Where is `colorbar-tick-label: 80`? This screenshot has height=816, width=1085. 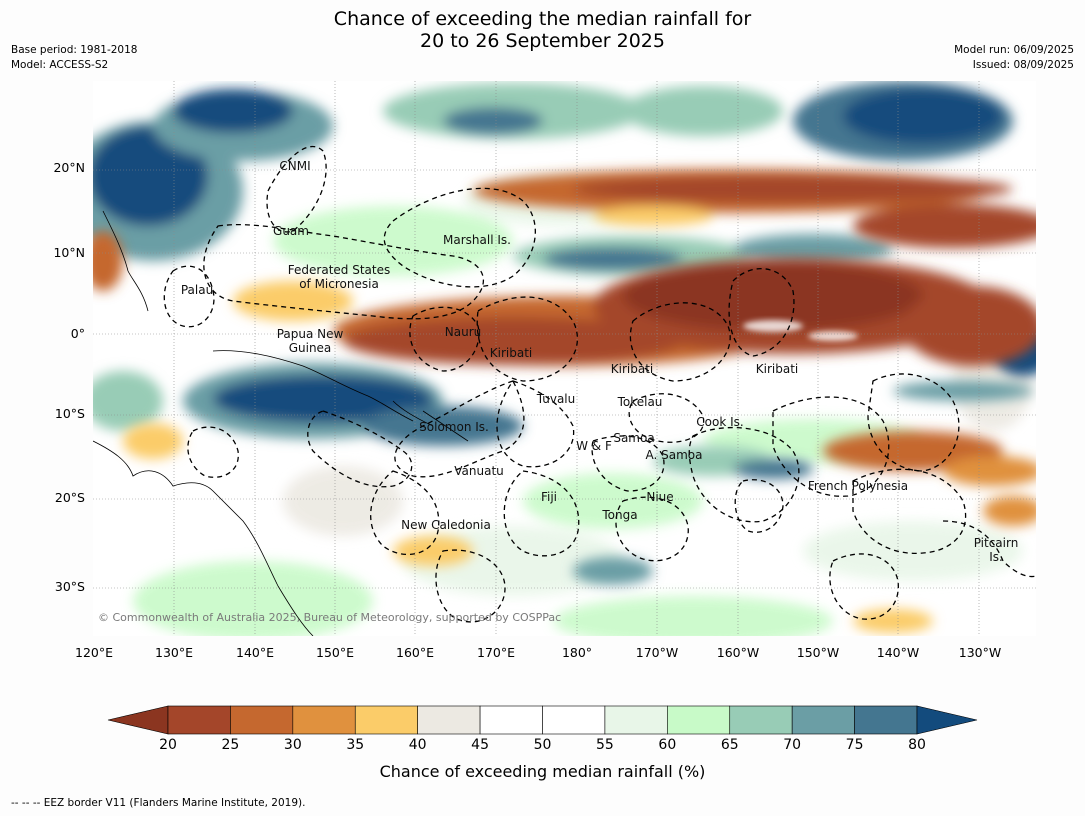
colorbar-tick-label: 80 is located at coordinates (917, 745).